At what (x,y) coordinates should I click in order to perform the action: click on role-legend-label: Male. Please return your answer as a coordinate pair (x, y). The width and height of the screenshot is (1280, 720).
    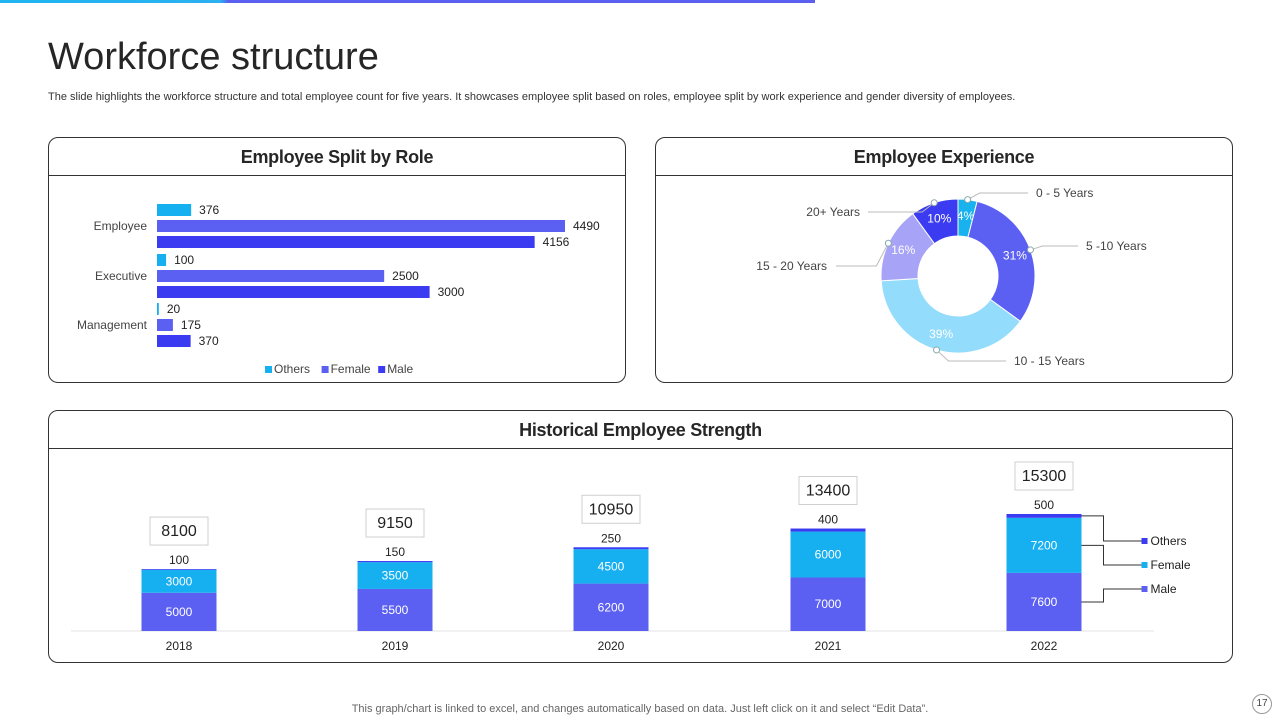
    Looking at the image, I should click on (400, 369).